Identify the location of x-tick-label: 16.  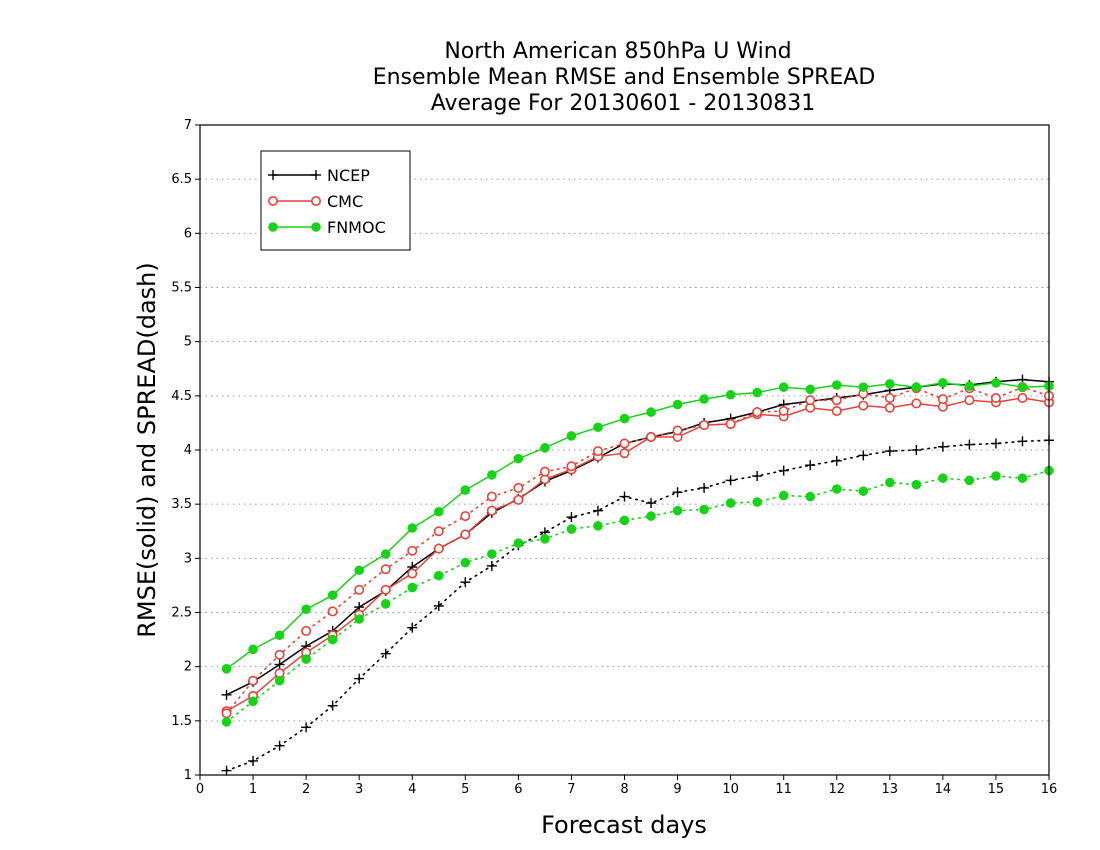
(1049, 789).